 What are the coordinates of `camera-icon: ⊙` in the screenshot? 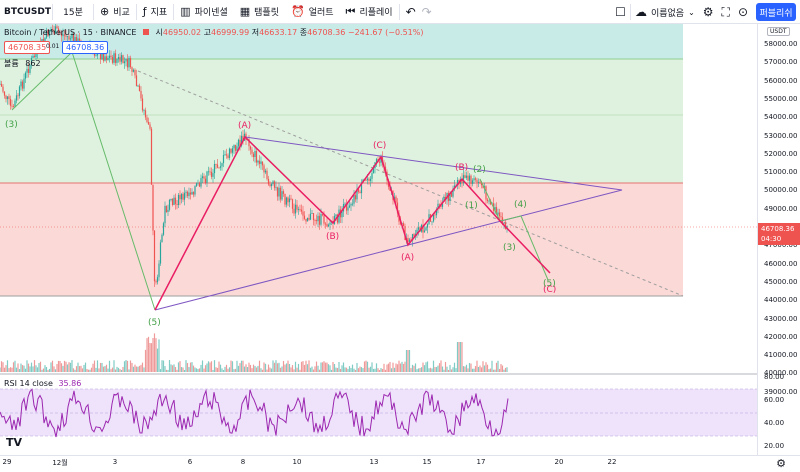 It's located at (742, 12).